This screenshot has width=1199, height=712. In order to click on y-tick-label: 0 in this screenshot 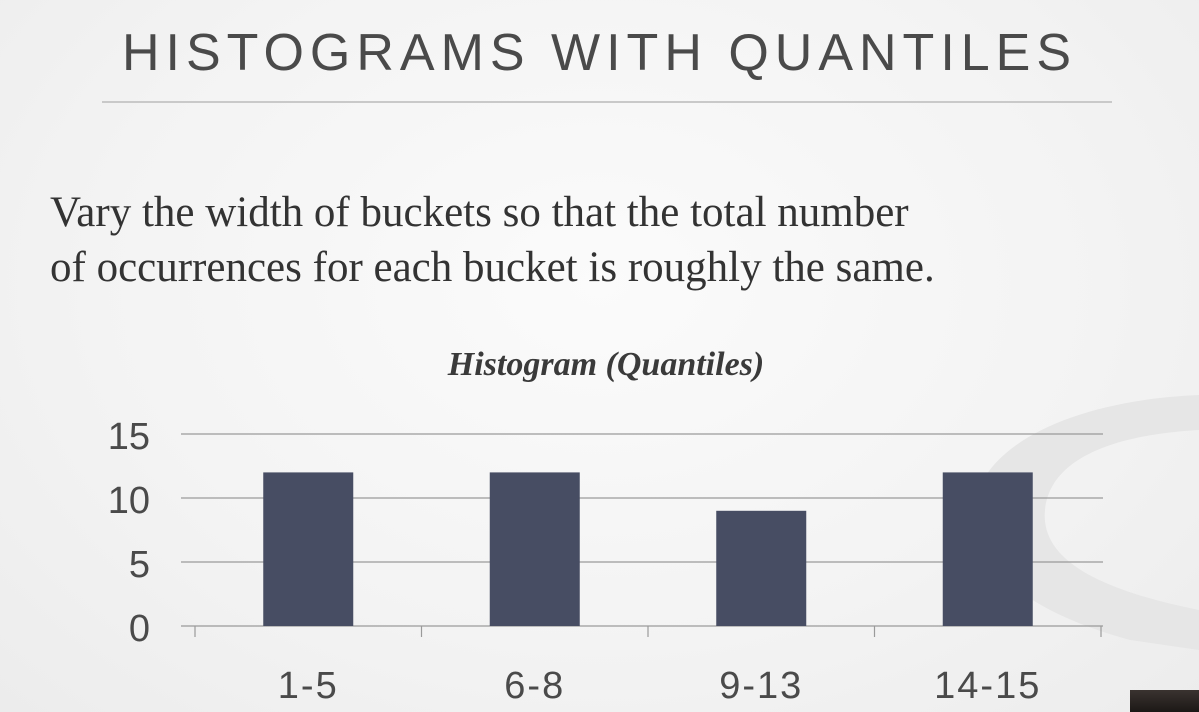, I will do `click(139, 629)`.